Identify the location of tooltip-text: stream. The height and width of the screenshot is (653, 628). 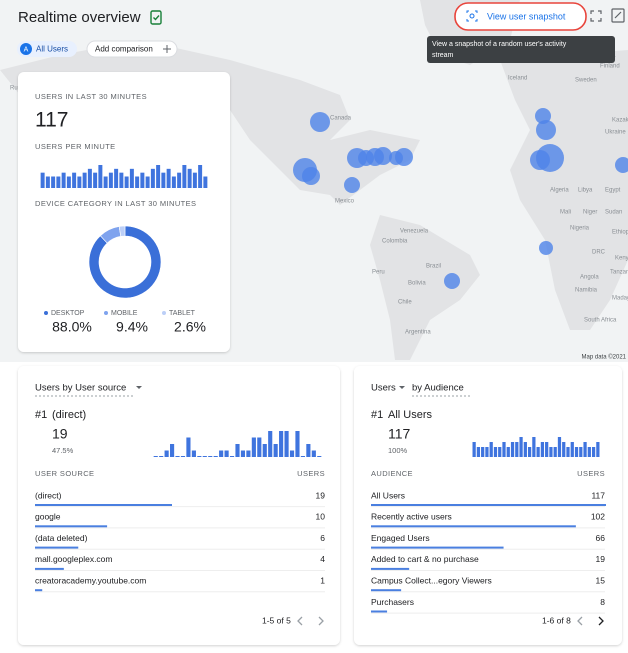
(443, 55).